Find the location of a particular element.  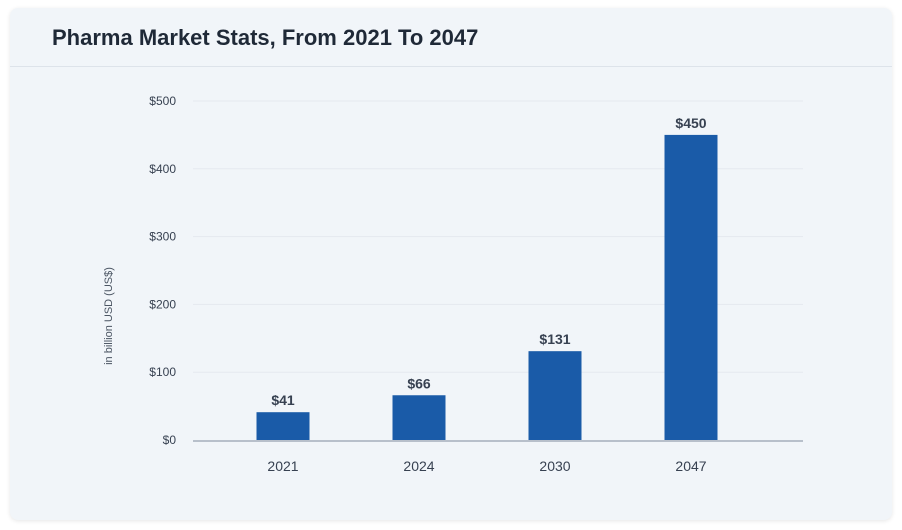

card-header: Pharma Market Stats, From 2021 To 2047 is located at coordinates (451, 37).